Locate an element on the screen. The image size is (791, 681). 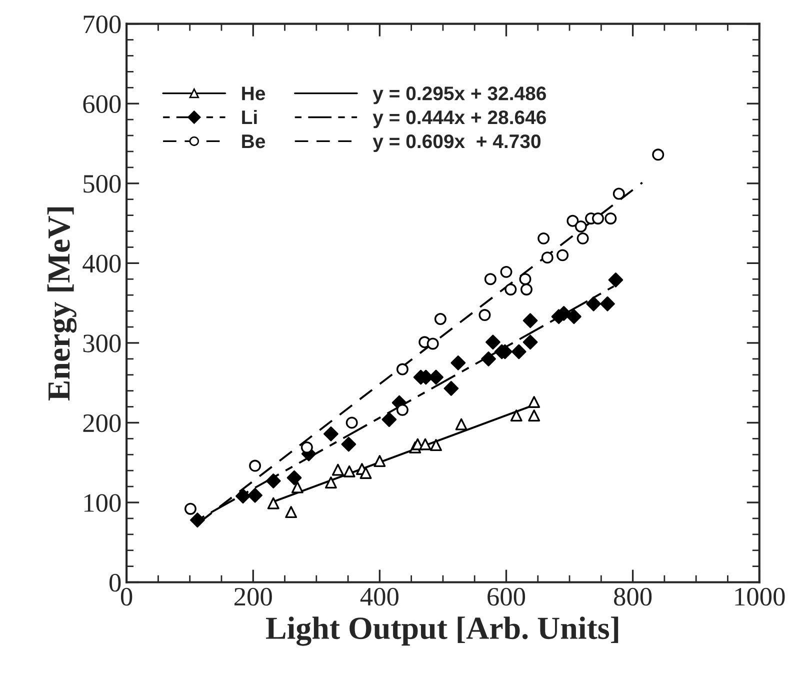
x-tick-label: 800 is located at coordinates (633, 597).